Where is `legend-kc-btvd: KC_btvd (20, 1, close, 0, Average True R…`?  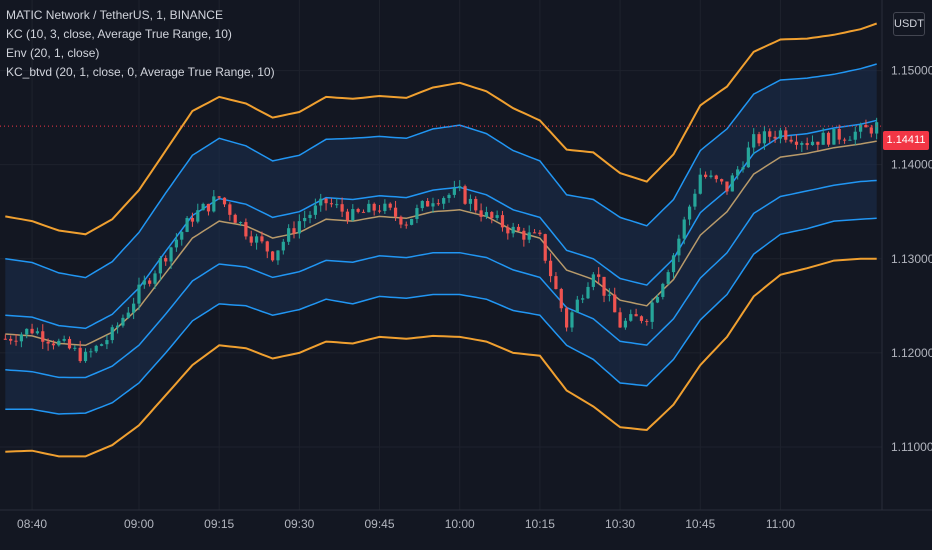 legend-kc-btvd: KC_btvd (20, 1, close, 0, Average True R… is located at coordinates (140, 72).